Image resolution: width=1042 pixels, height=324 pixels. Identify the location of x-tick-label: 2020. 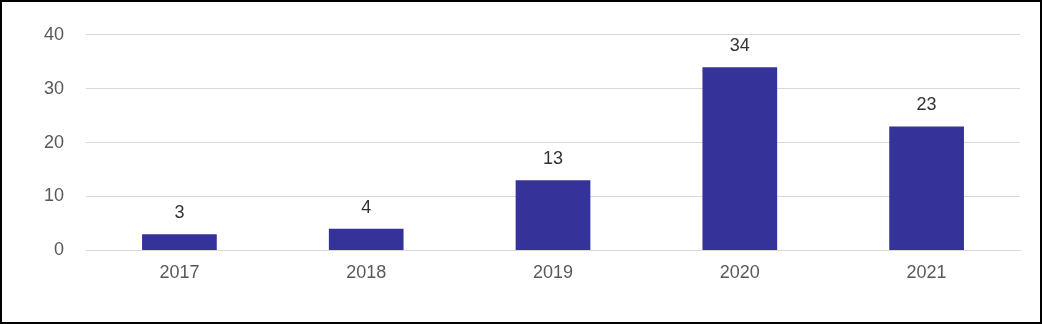
(739, 272).